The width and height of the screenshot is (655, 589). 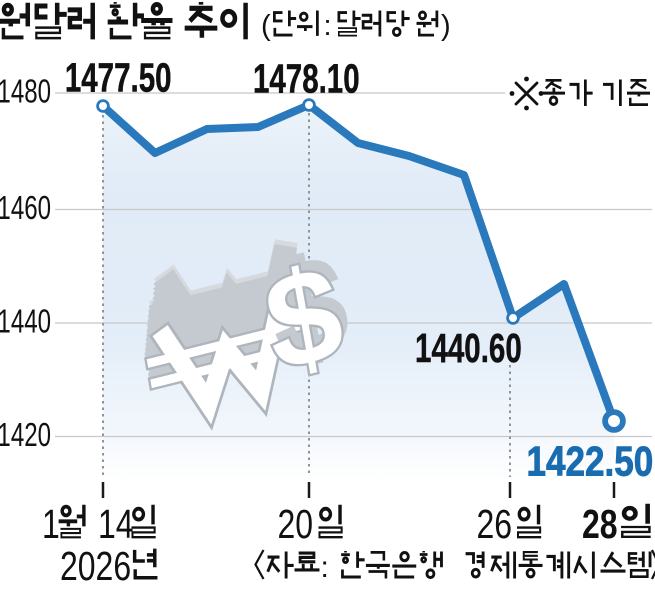 What do you see at coordinates (118, 78) in the screenshot?
I see `svg-text: 1477.50` at bounding box center [118, 78].